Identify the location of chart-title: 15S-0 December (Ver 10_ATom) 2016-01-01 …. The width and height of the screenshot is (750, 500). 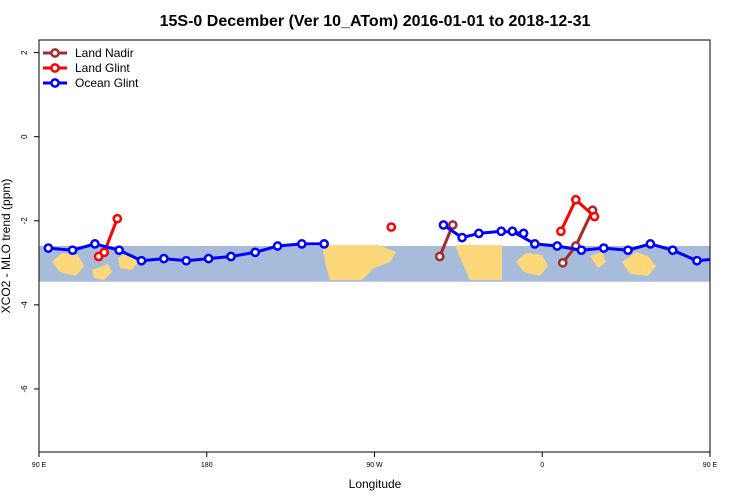
(375, 21).